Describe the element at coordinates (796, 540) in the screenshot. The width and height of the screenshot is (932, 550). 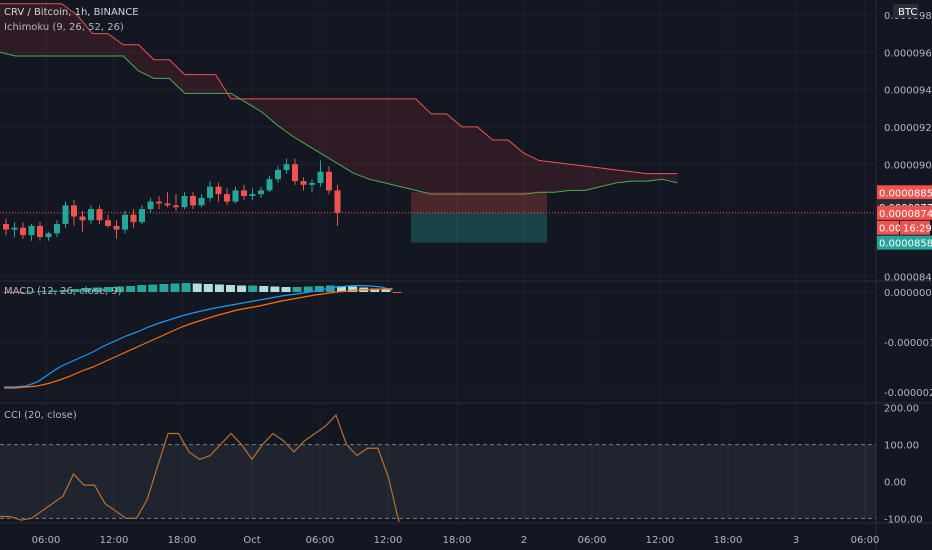
I see `time-tick-label: 3` at that location.